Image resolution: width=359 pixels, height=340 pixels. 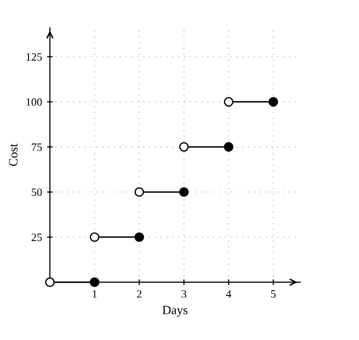 I want to click on x-tick-label: 4, so click(x=229, y=294).